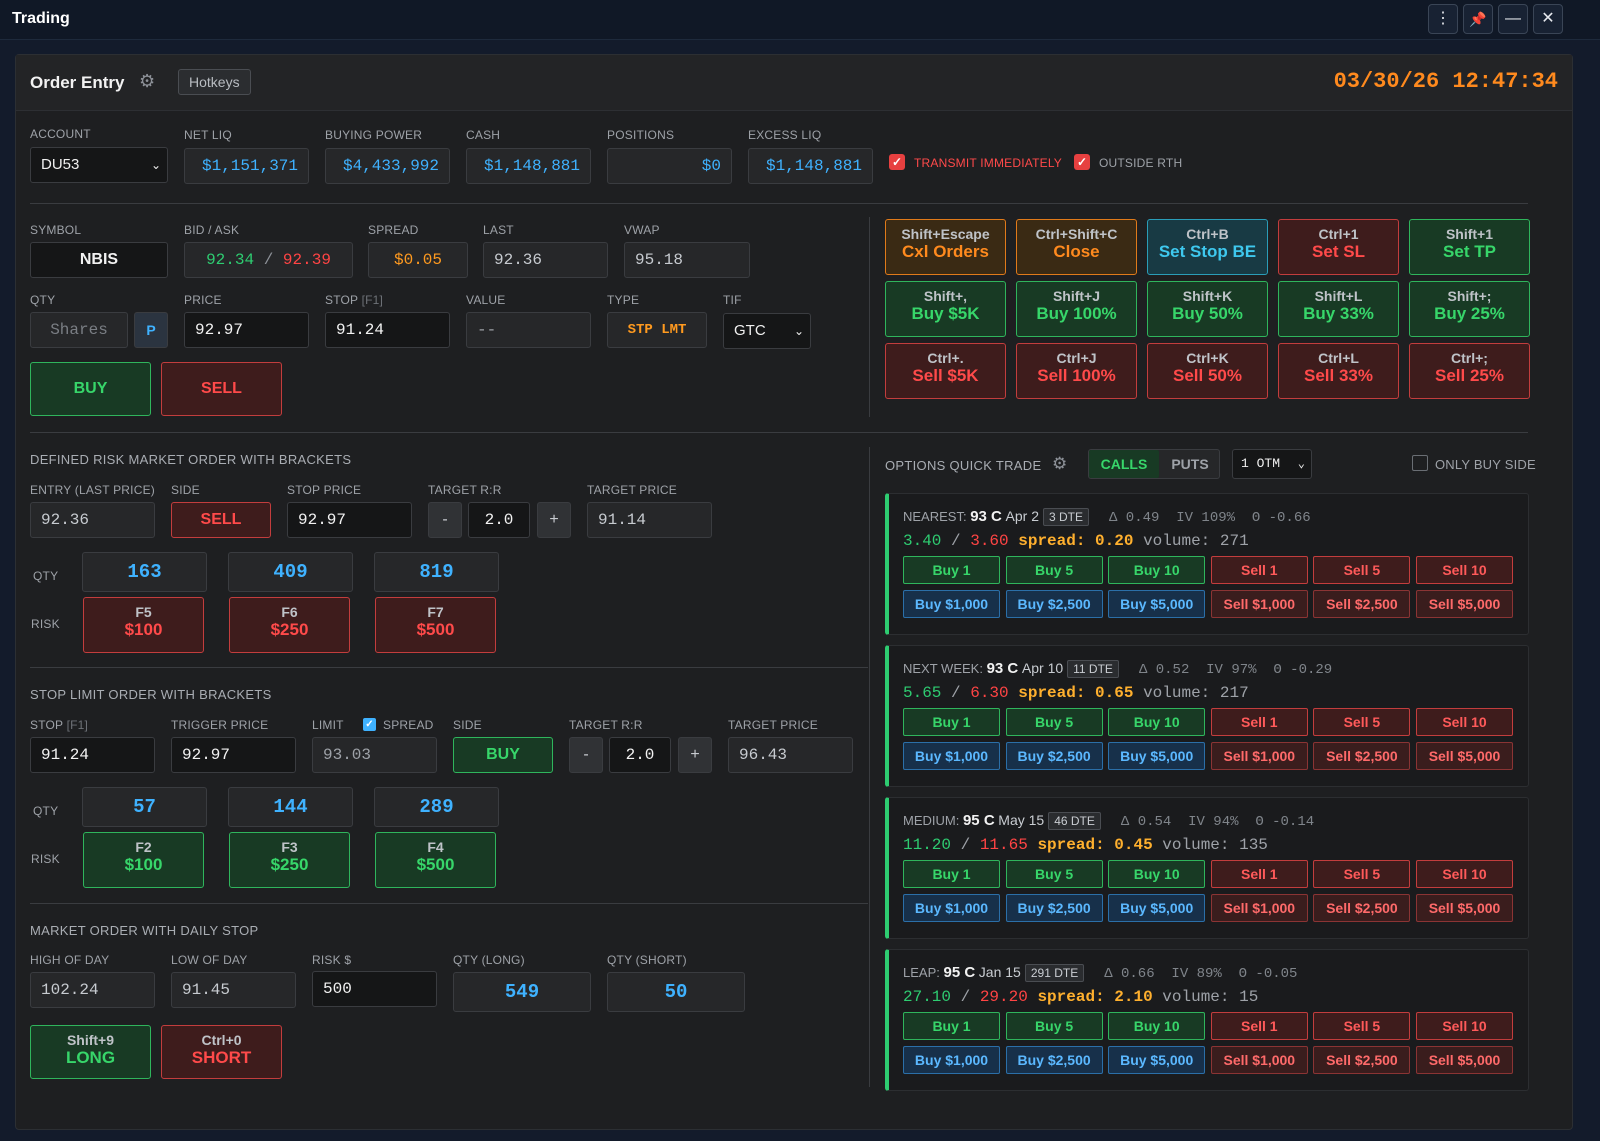  What do you see at coordinates (1272, 464) in the screenshot?
I see `otm-select: 1 OTM ⌄` at bounding box center [1272, 464].